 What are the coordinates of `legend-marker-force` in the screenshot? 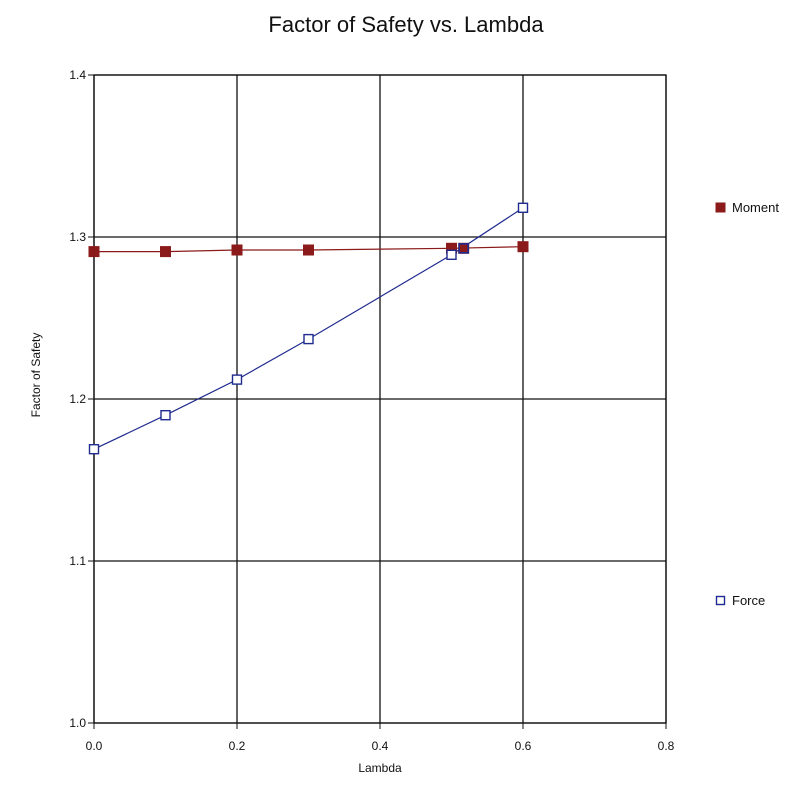 It's located at (720, 600).